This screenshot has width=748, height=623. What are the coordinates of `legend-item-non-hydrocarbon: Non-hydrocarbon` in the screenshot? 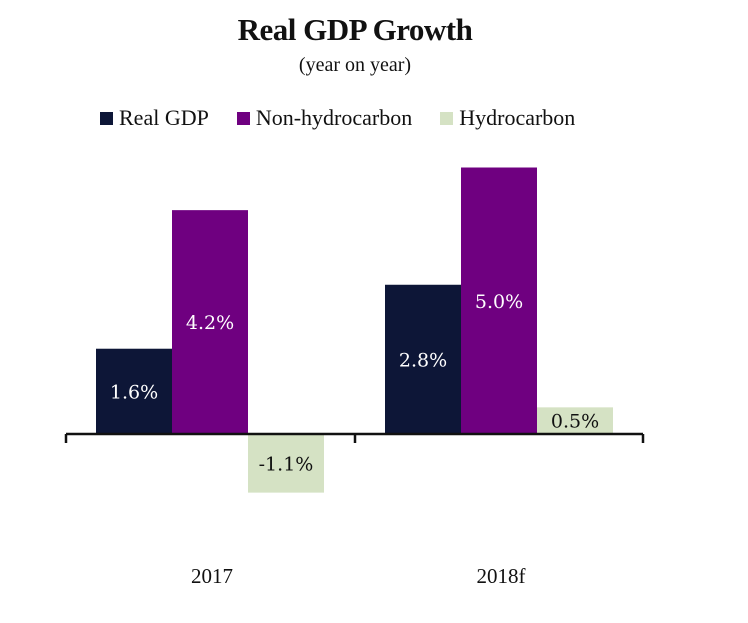 It's located at (324, 118).